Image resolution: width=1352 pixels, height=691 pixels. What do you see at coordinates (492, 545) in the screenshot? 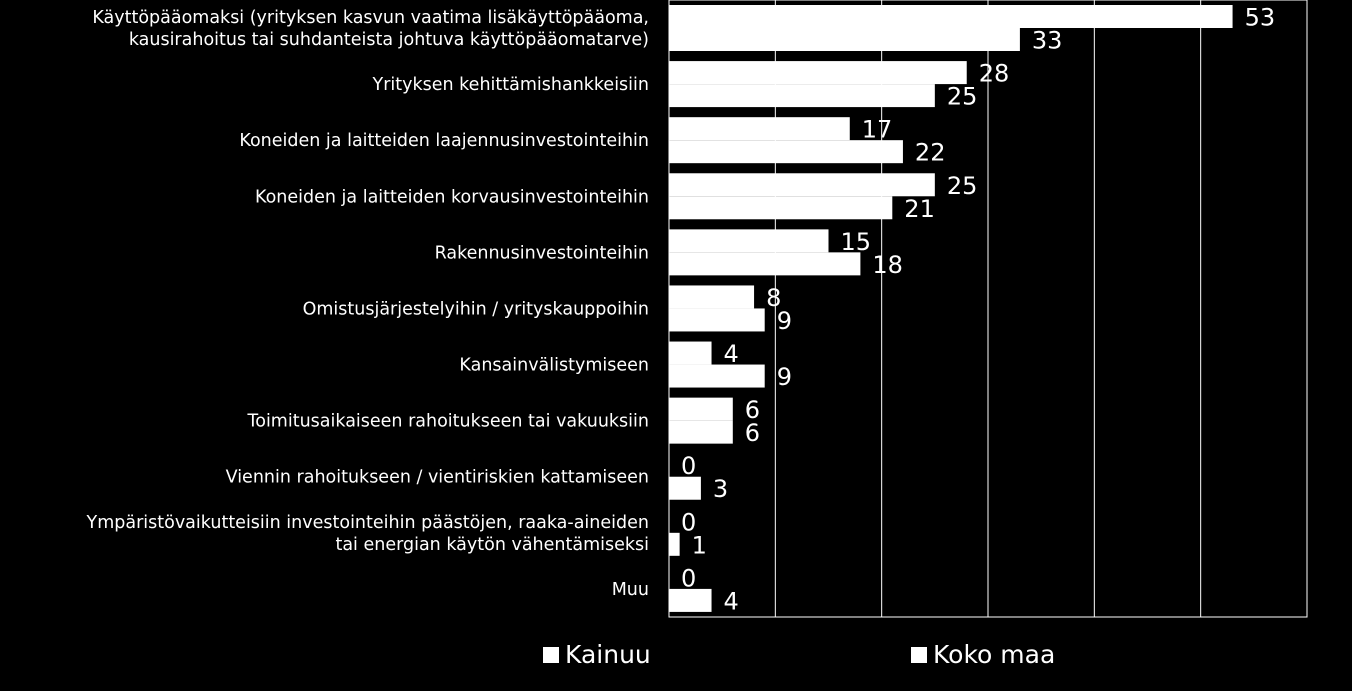
I see `category-label: tai energian käytön vähentämiseksi` at bounding box center [492, 545].